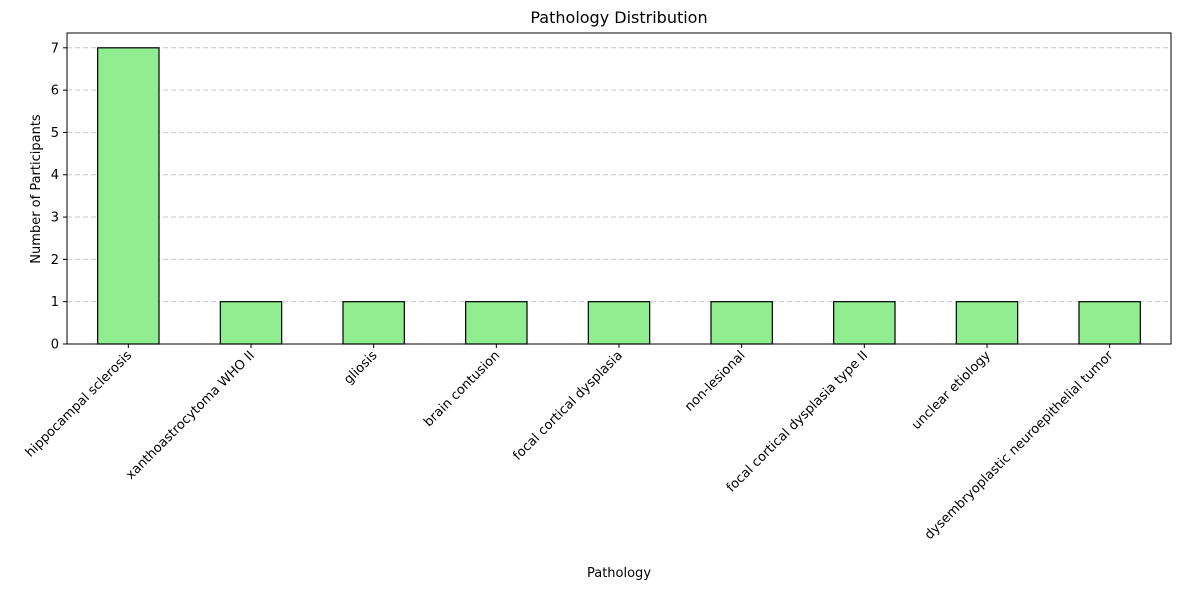  What do you see at coordinates (55, 302) in the screenshot?
I see `y-tick-label: 1` at bounding box center [55, 302].